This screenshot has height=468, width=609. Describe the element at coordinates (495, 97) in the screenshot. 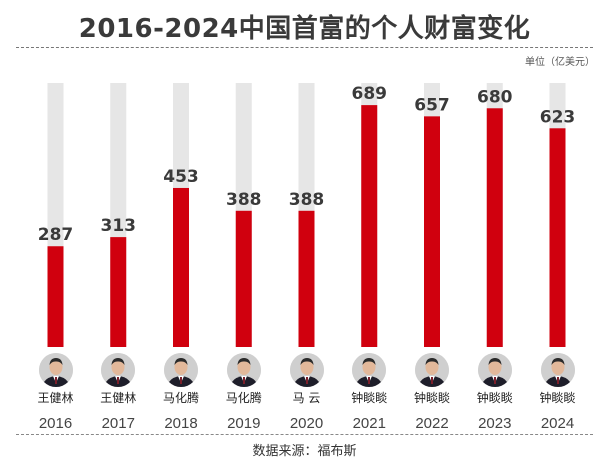

I see `data-label: 680` at that location.